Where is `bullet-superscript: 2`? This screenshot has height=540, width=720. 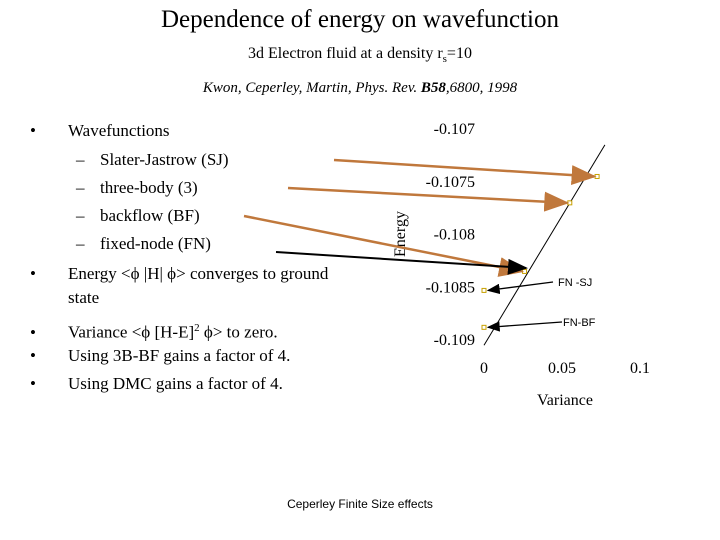
bullet-superscript: 2 is located at coordinates (197, 328).